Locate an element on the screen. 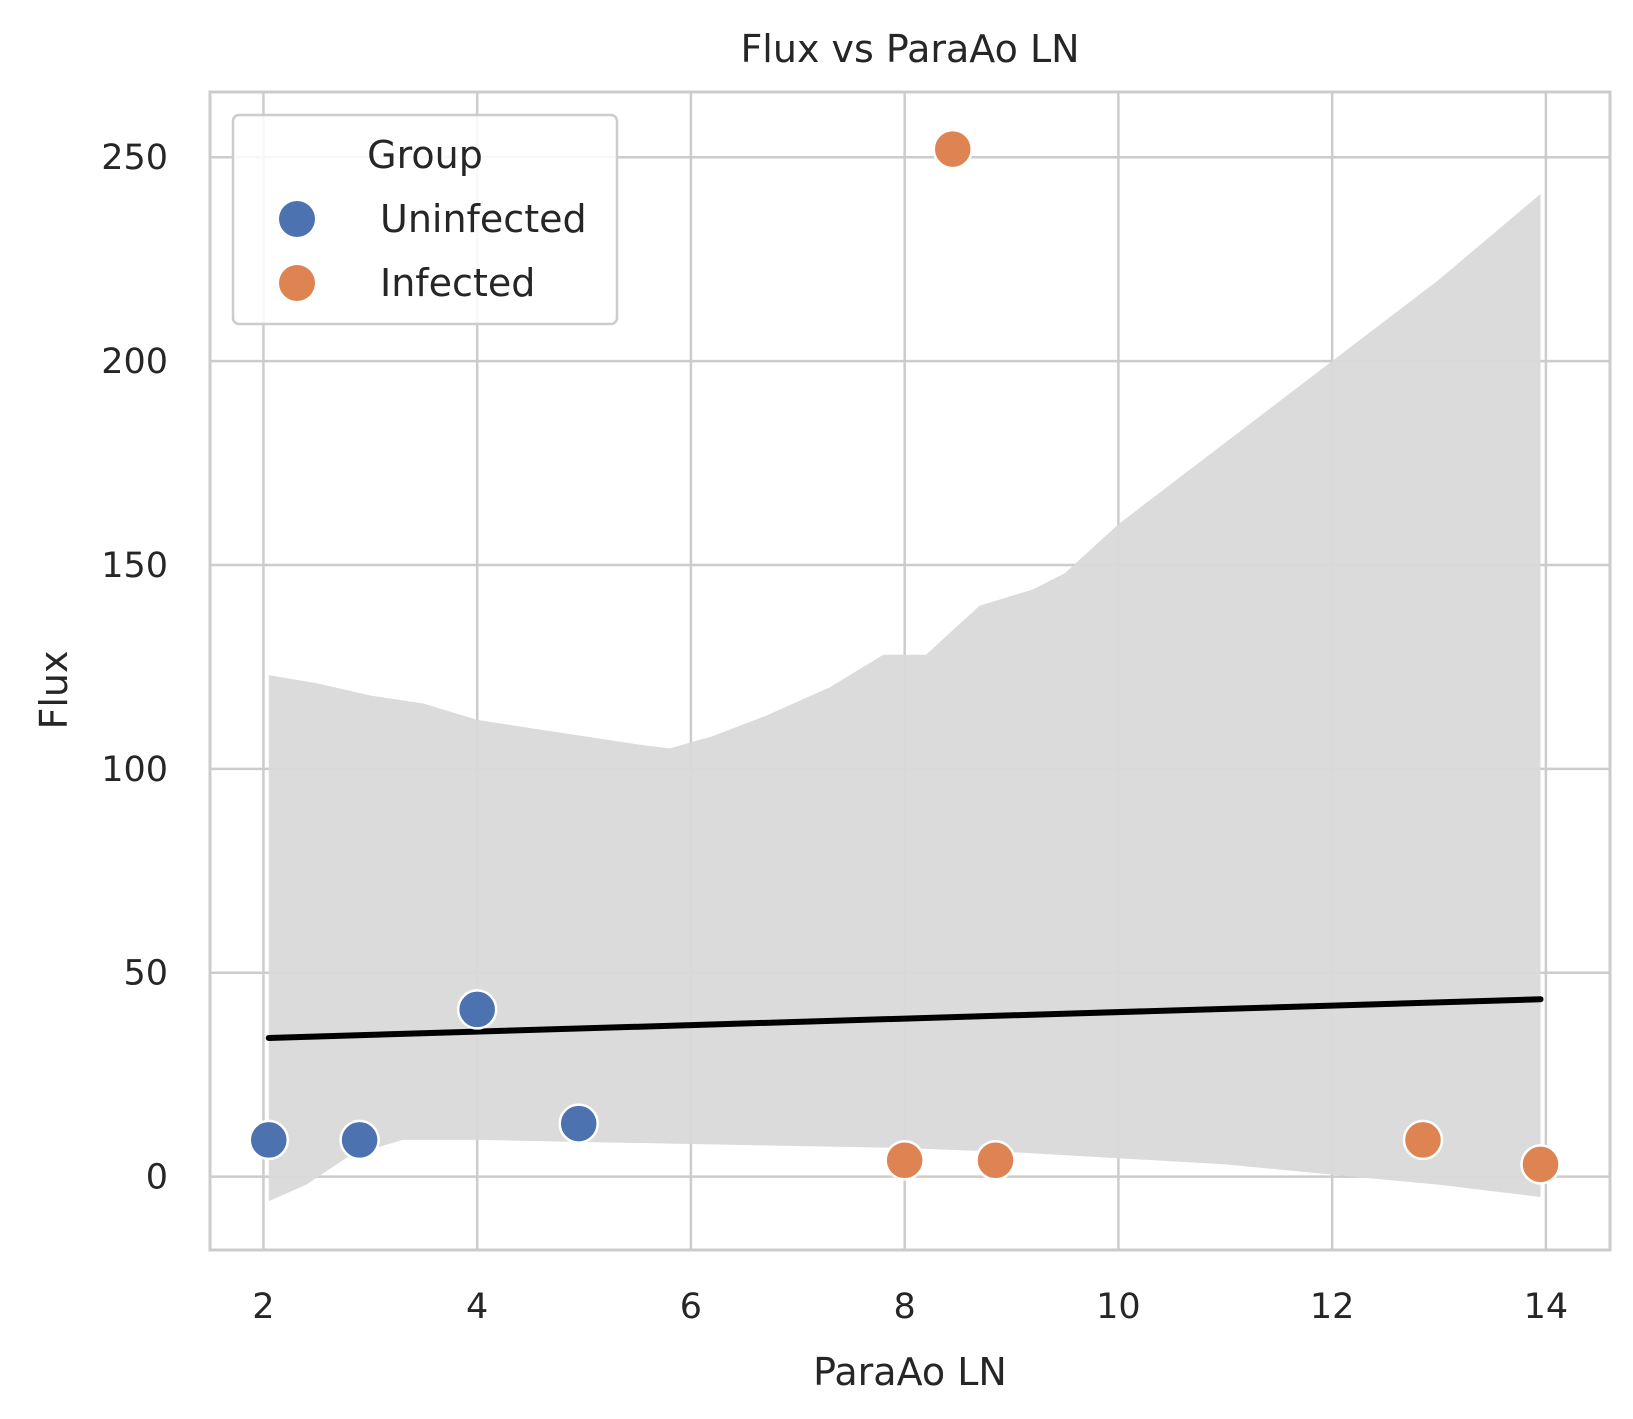 This screenshot has height=1419, width=1633. x-tick-label: 2 is located at coordinates (263, 1307).